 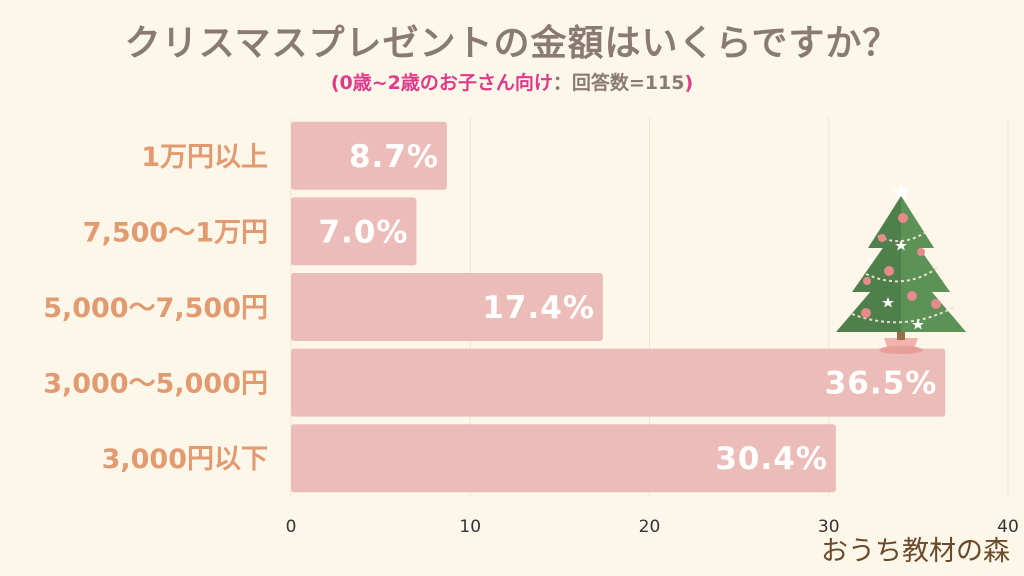 What do you see at coordinates (1008, 527) in the screenshot?
I see `x-tick-label: 40` at bounding box center [1008, 527].